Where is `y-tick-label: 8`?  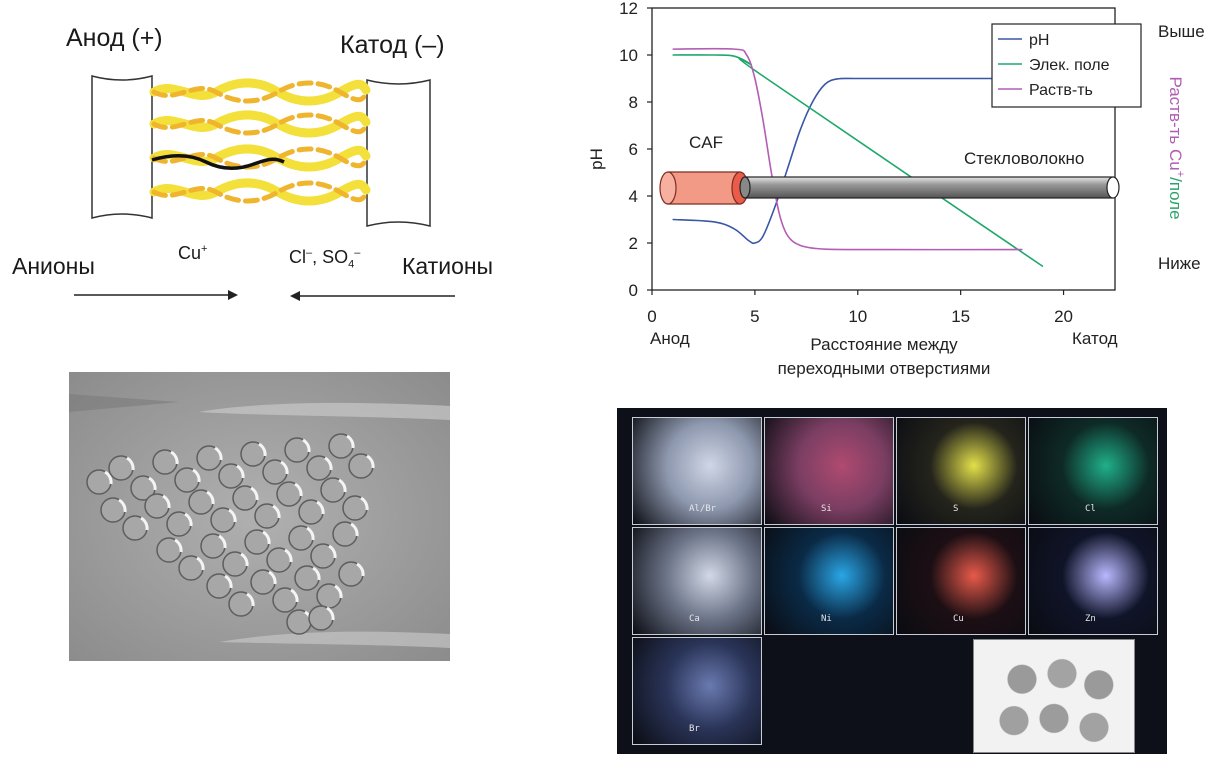 y-tick-label: 8 is located at coordinates (633, 102).